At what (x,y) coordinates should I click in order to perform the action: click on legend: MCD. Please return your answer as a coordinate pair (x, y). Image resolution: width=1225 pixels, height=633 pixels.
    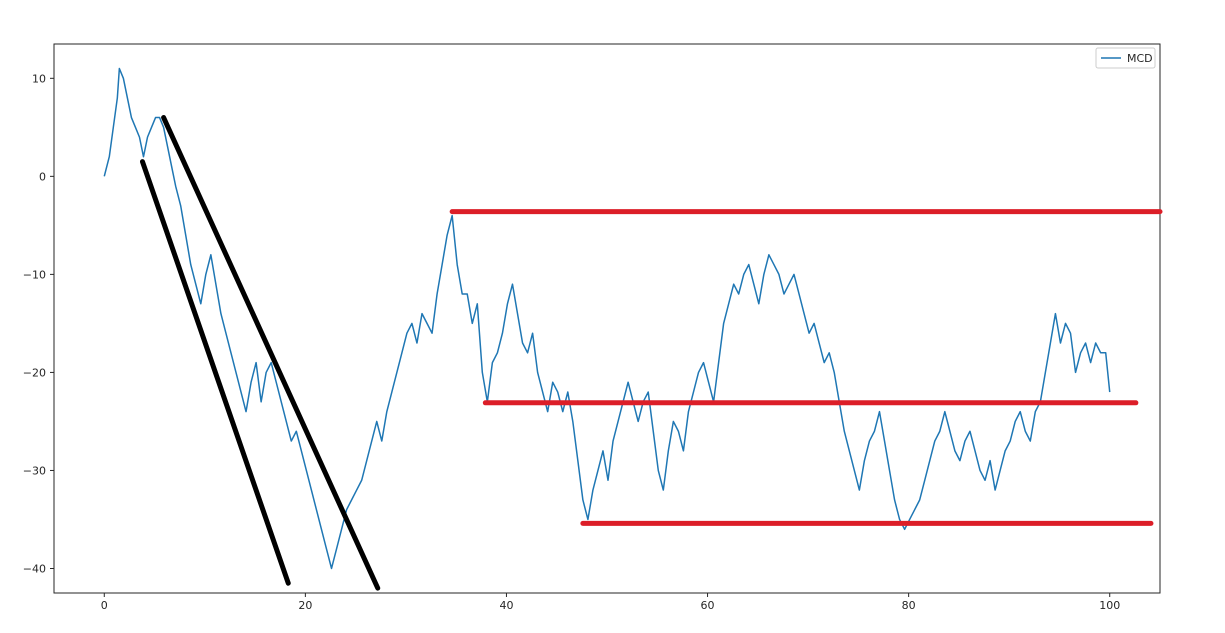
    Looking at the image, I should click on (1125, 58).